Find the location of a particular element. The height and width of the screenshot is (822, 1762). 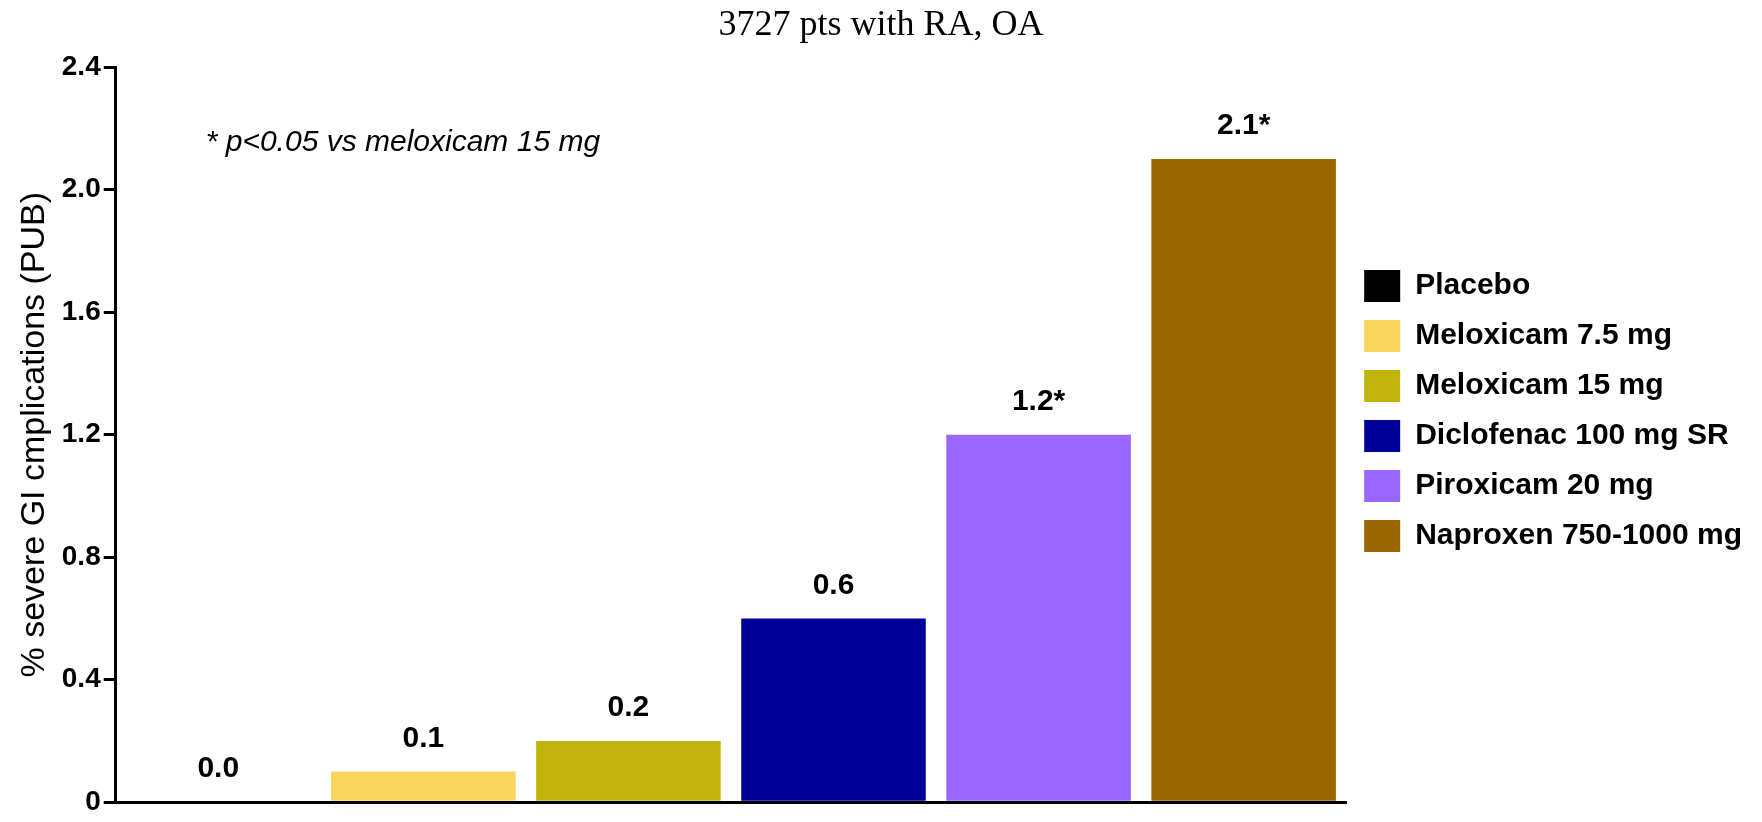

legend-label: Naproxen 750-1000 mg is located at coordinates (1579, 534).